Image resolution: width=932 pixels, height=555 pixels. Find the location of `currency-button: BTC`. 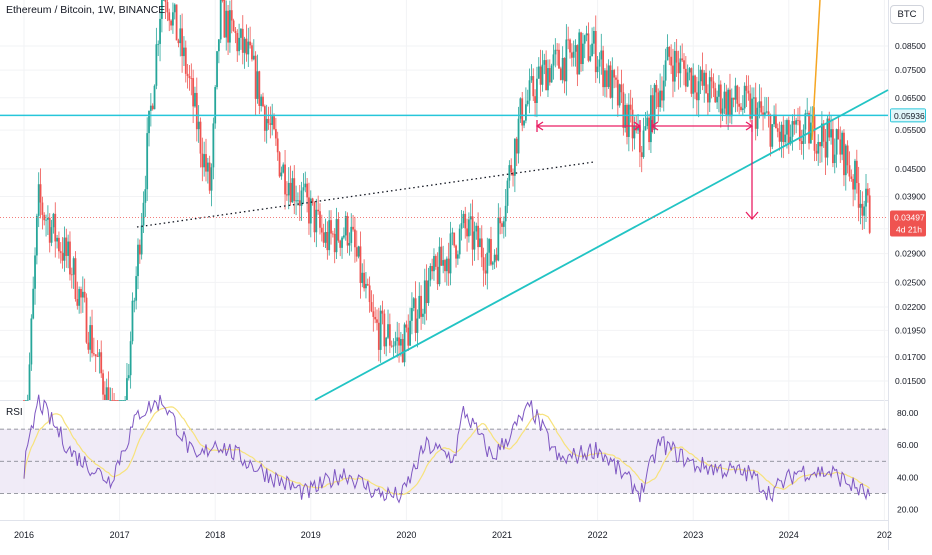

currency-button: BTC is located at coordinates (907, 14).